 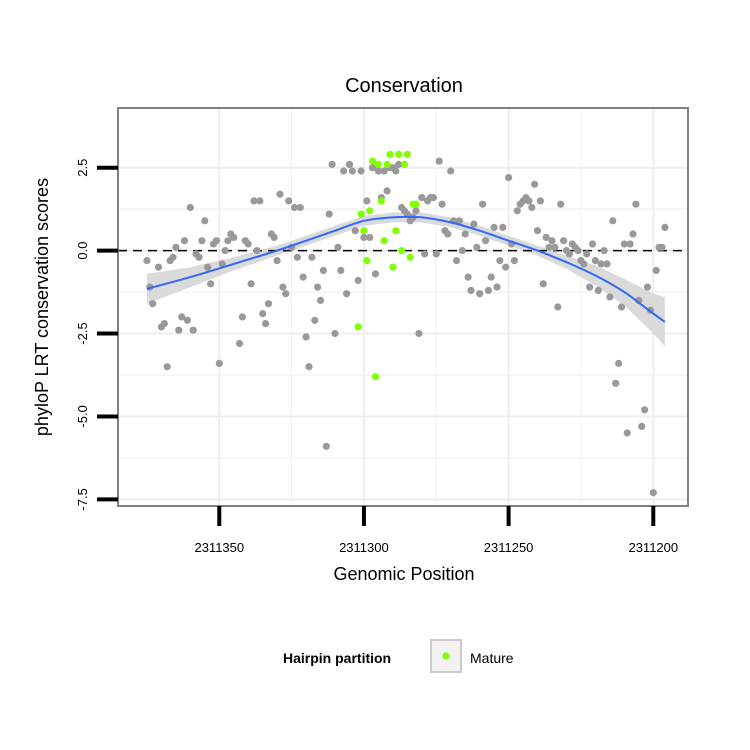 What do you see at coordinates (398, 656) in the screenshot?
I see `legend: Hairpin partition Mature` at bounding box center [398, 656].